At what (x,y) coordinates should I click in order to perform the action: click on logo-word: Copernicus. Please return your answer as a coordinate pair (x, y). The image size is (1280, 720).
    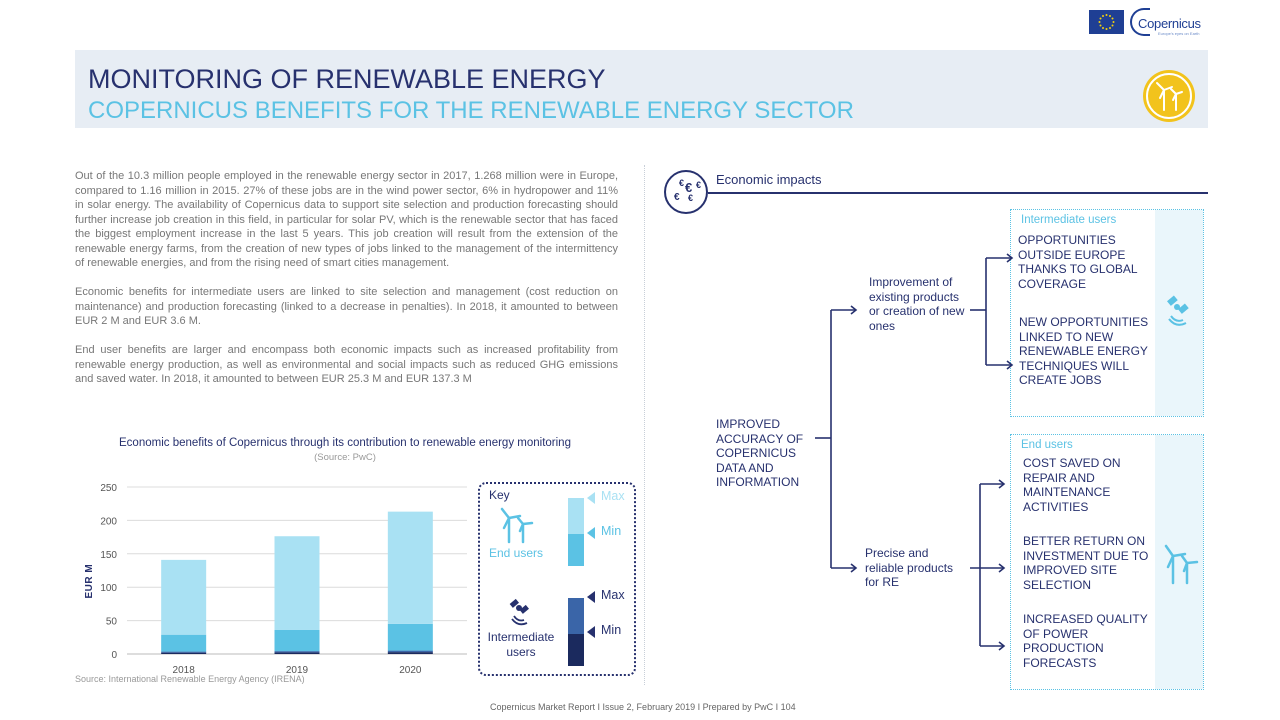
    Looking at the image, I should click on (1169, 23).